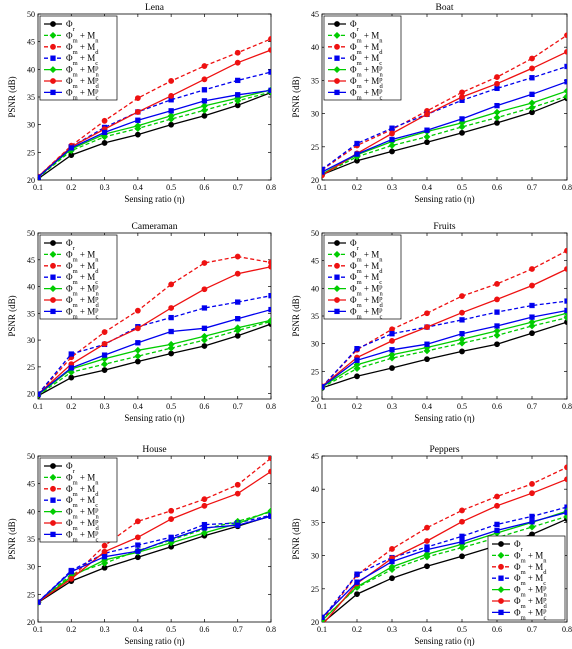 The width and height of the screenshot is (572, 649). What do you see at coordinates (31, 484) in the screenshot?
I see `y-tick-label: 45` at bounding box center [31, 484].